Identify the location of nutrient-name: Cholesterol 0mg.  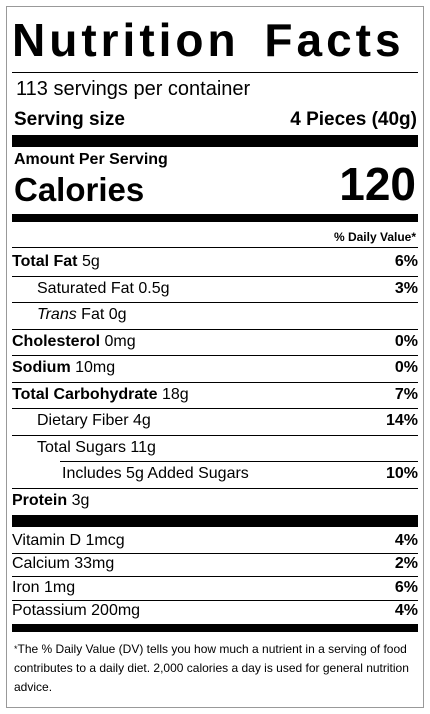
(74, 342).